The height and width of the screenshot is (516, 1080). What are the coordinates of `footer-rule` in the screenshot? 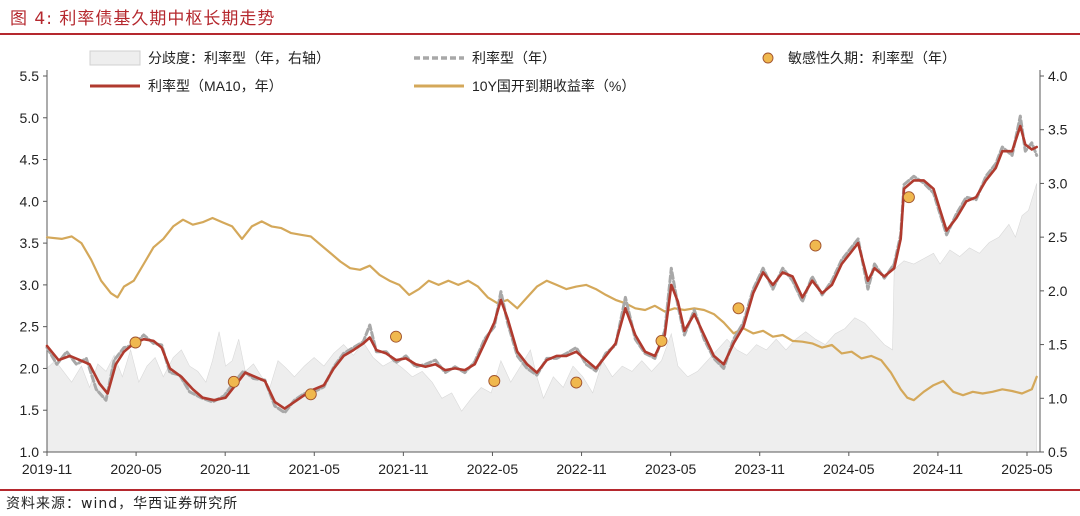 It's located at (540, 490).